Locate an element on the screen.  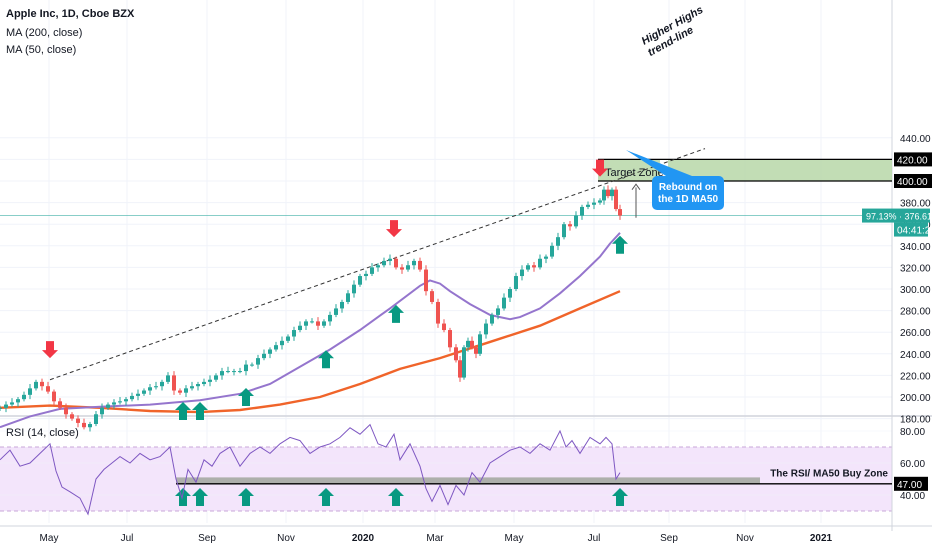
rsi-buy-zone-label: The RSI/ MA50 Buy Zone is located at coordinates (829, 473).